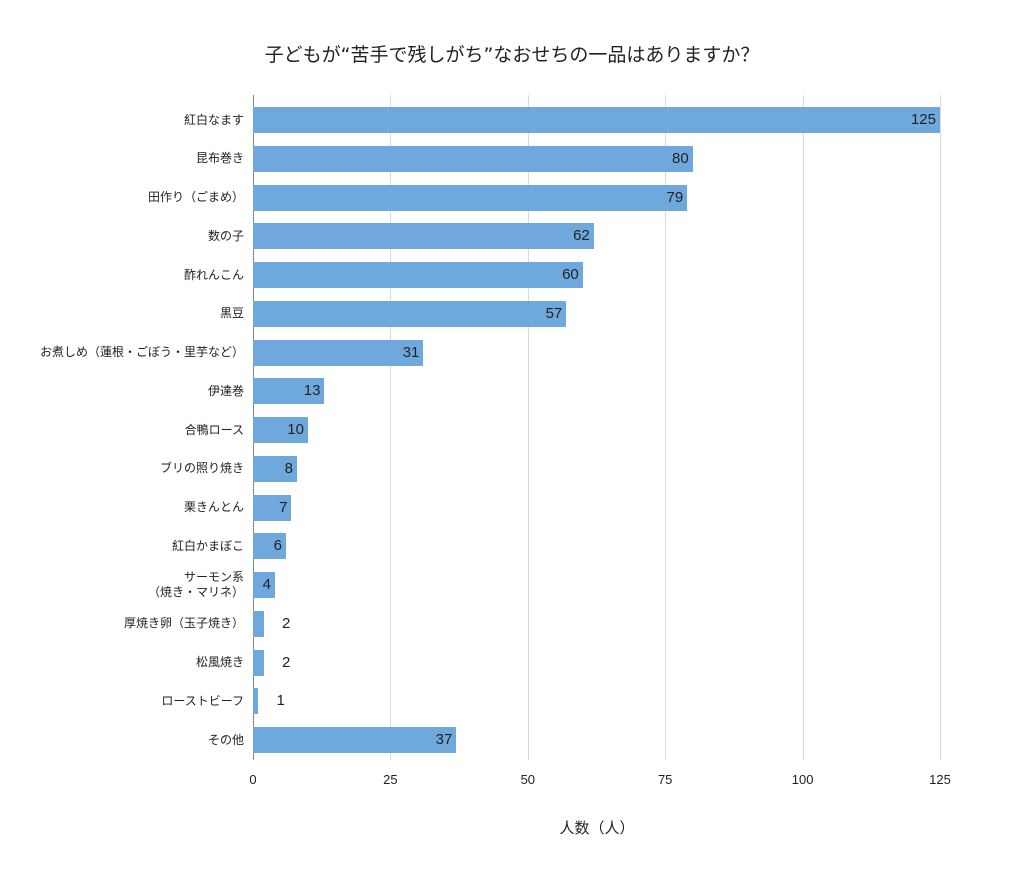 This screenshot has height=879, width=1024. What do you see at coordinates (213, 119) in the screenshot?
I see `category-label: 紅白なます` at bounding box center [213, 119].